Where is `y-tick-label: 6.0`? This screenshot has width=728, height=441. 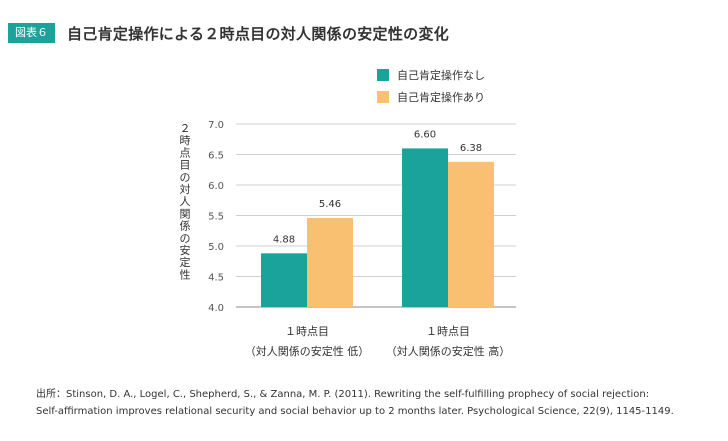 y-tick-label: 6.0 is located at coordinates (216, 186).